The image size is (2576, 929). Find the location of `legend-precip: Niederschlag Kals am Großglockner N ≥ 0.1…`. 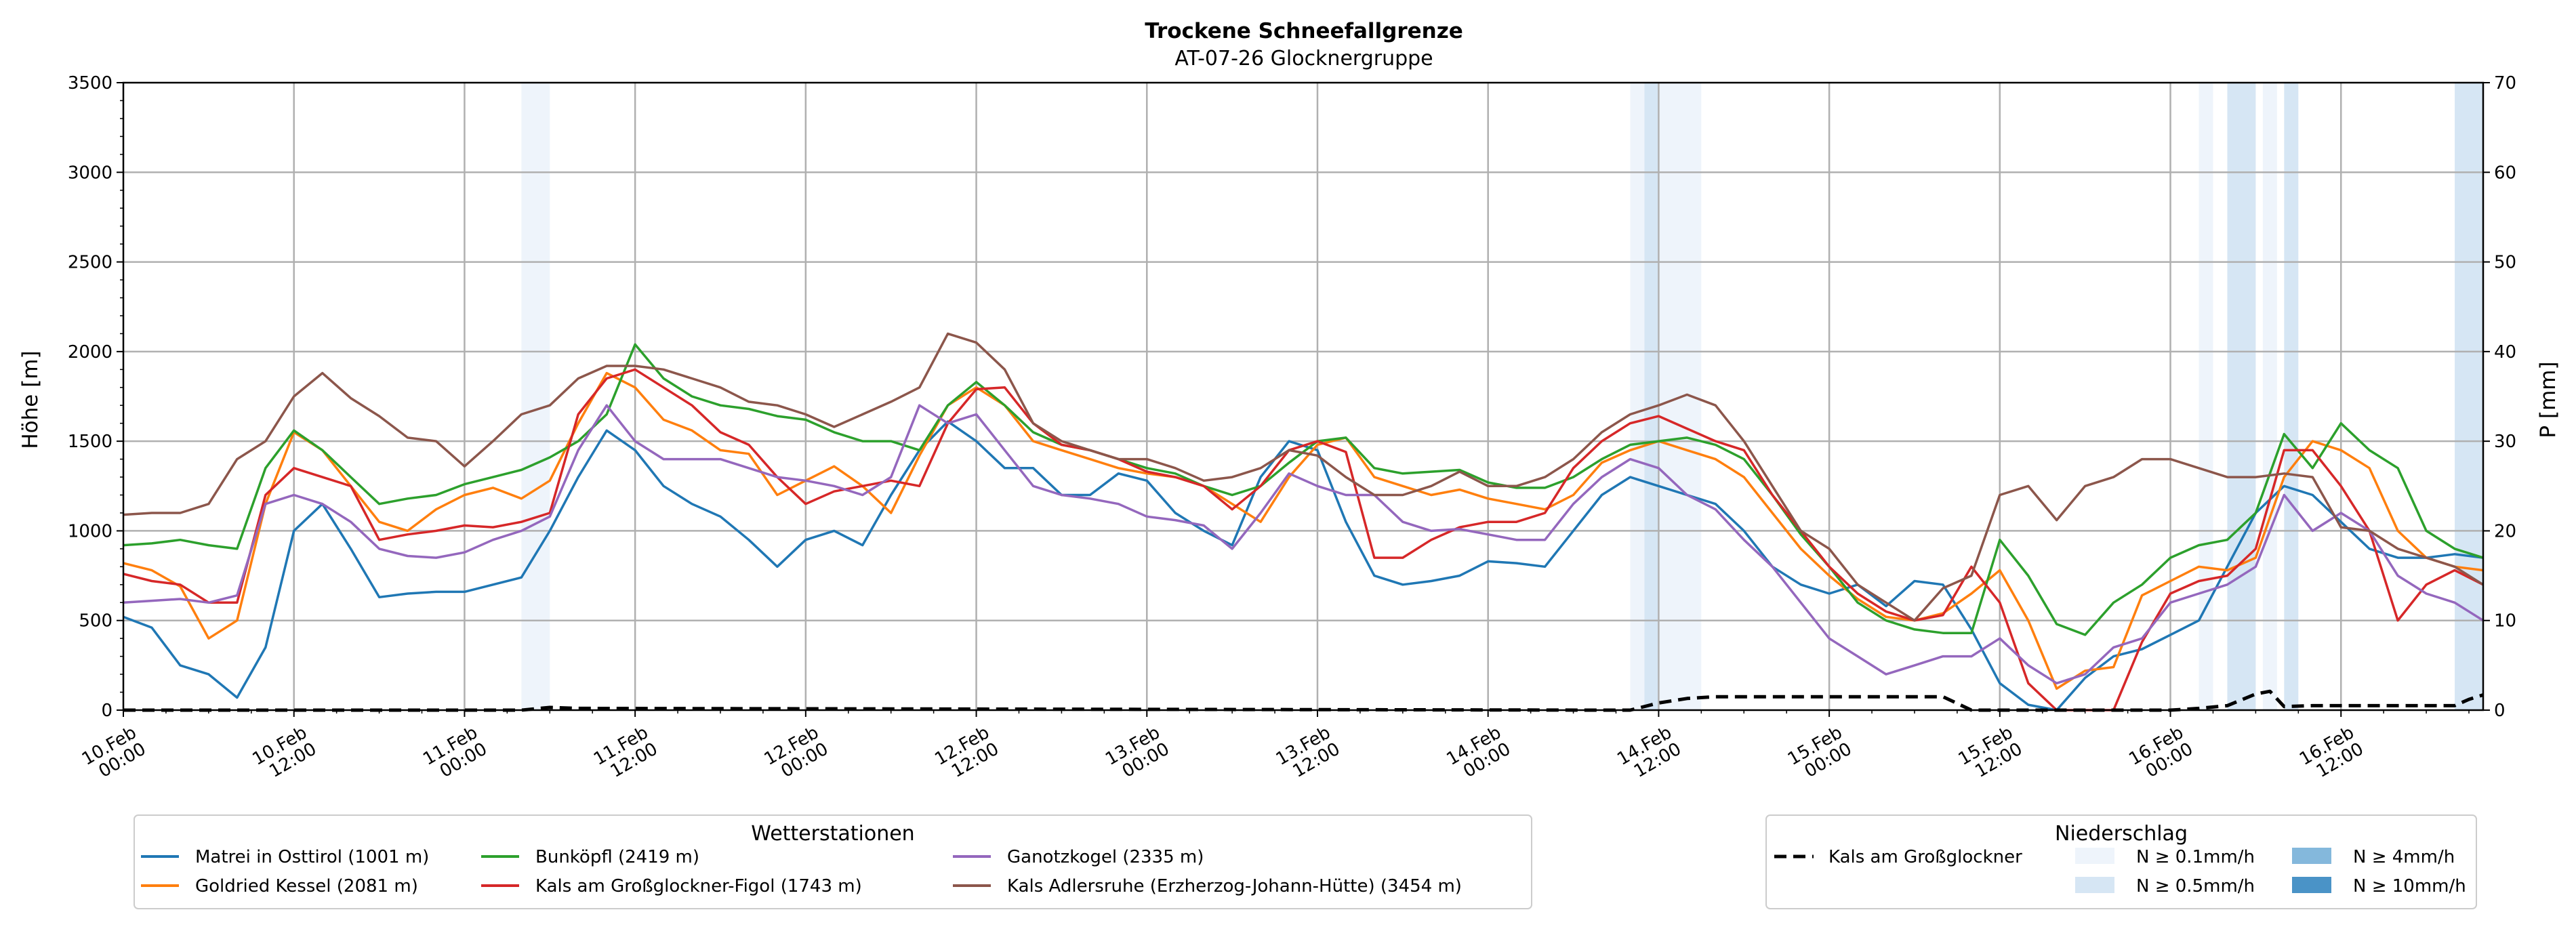

legend-precip: Niederschlag Kals am Großglockner N ≥ 0.1… is located at coordinates (2121, 862).